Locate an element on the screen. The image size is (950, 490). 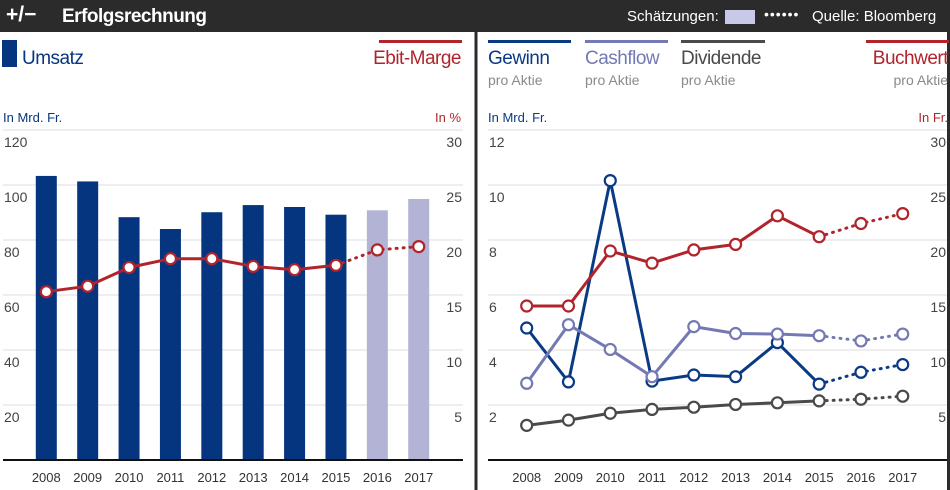
legend-dividende: Dividende is located at coordinates (721, 58).